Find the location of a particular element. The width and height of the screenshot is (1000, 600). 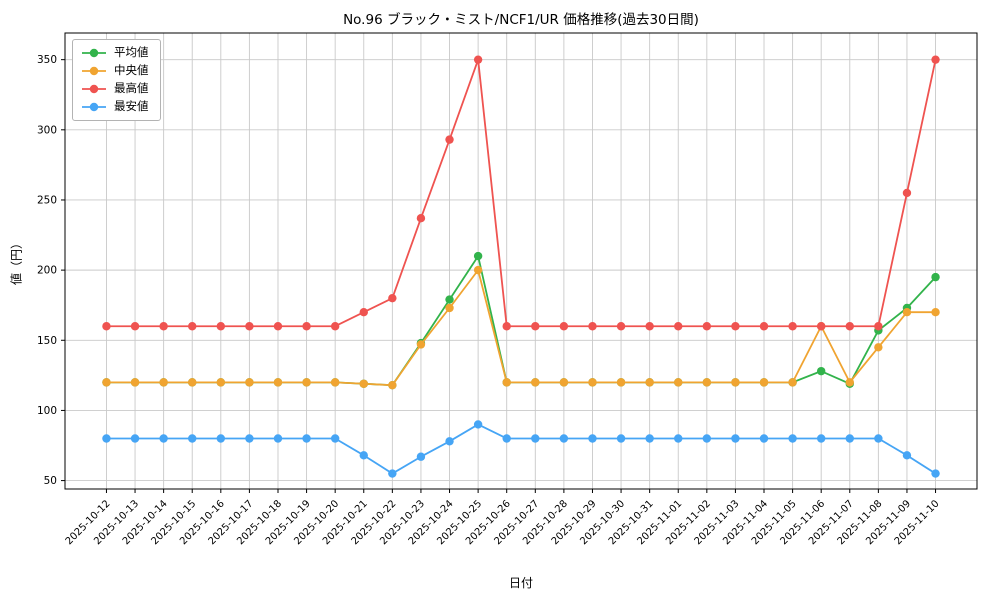

legend-item-3: 最安値 is located at coordinates (115, 107).